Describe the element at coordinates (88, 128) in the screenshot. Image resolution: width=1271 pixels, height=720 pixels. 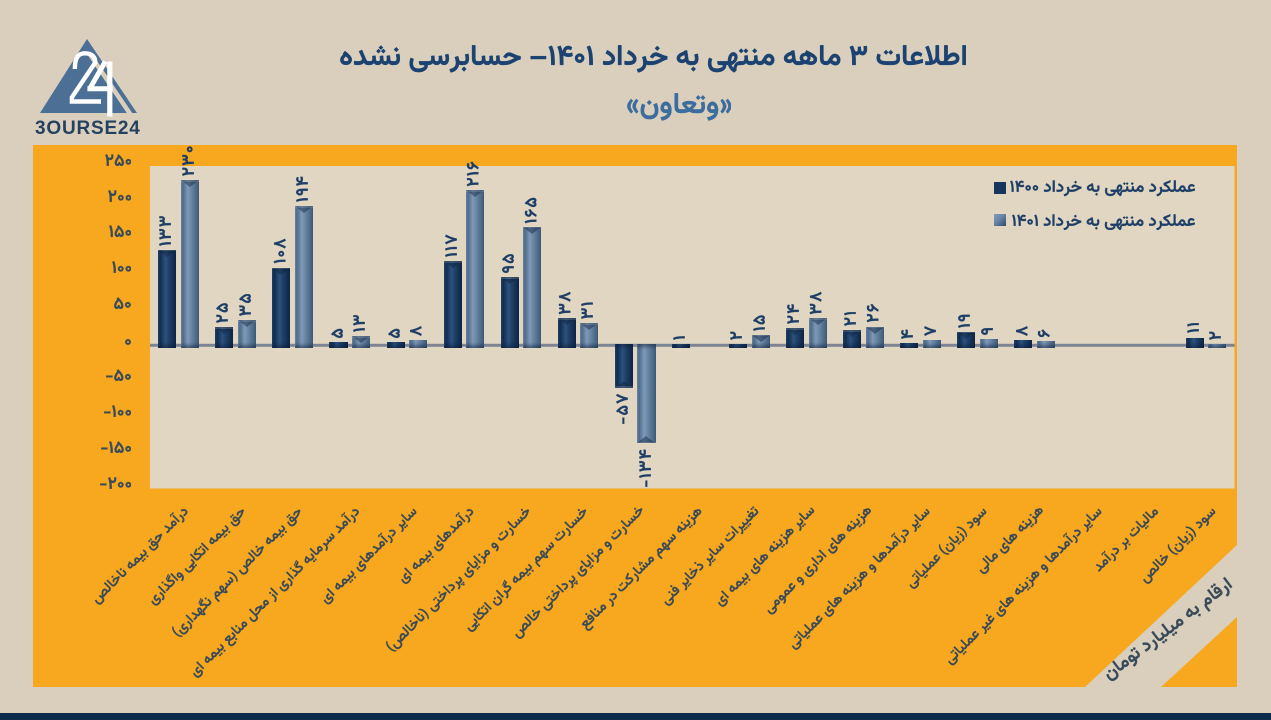
I see `svg-text: 3OURSE24` at that location.